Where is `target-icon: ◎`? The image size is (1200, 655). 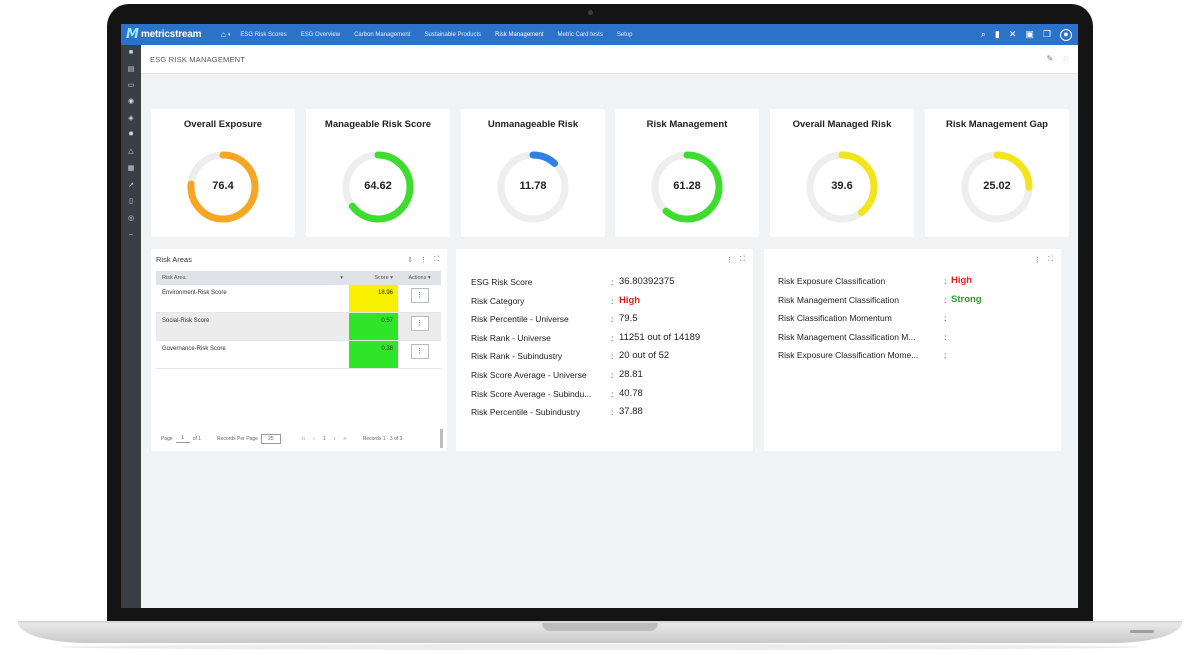 target-icon: ◎ is located at coordinates (131, 218).